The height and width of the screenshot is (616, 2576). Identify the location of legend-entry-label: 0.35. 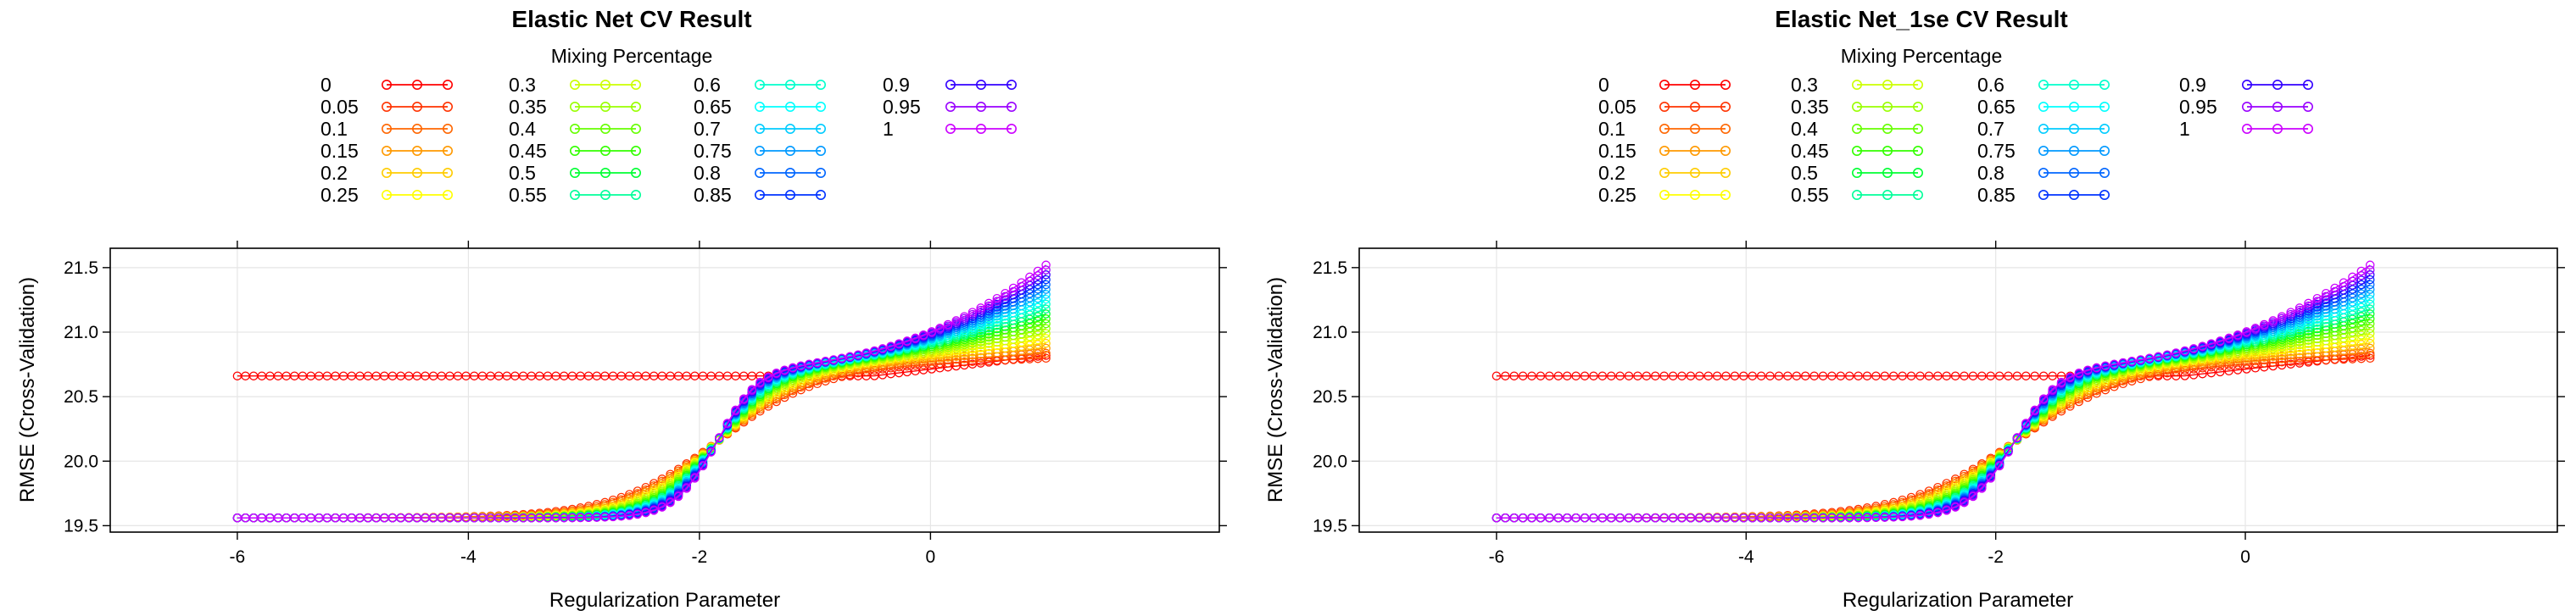
(528, 107).